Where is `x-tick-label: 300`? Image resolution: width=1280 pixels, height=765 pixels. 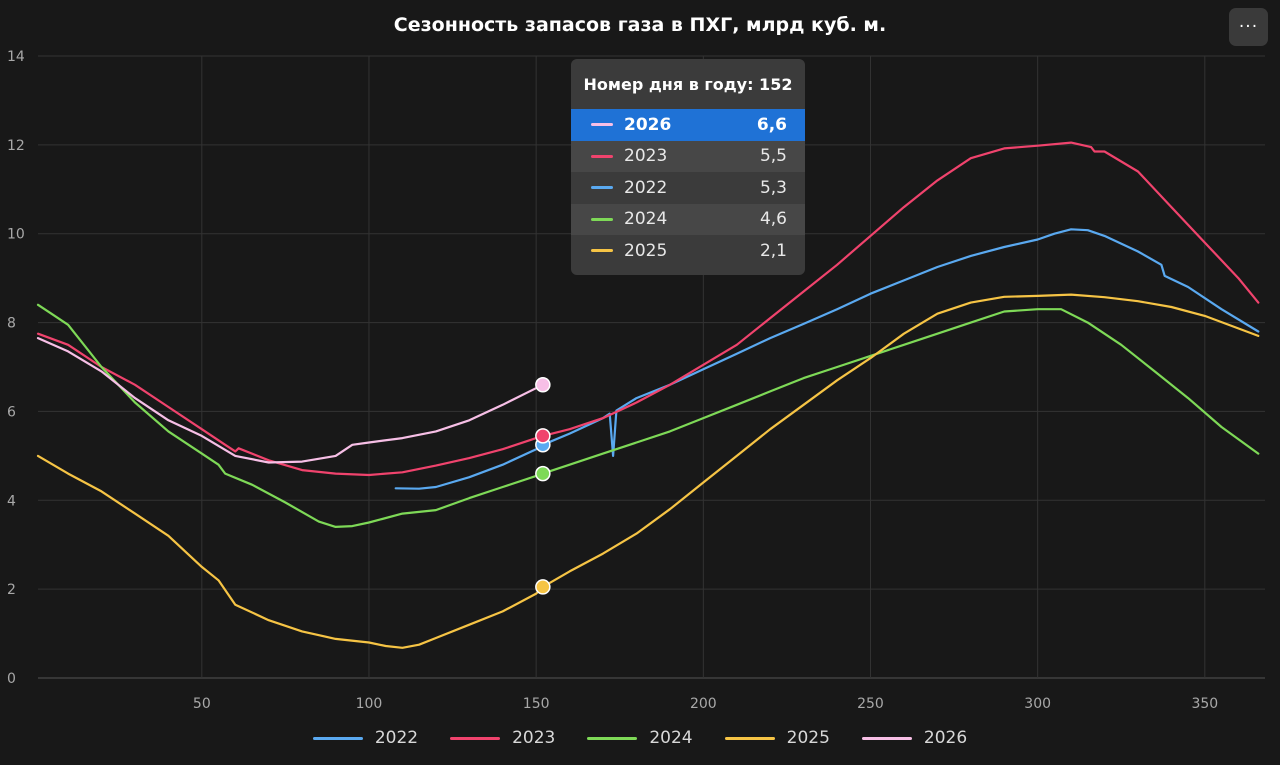
x-tick-label: 300 is located at coordinates (1037, 704).